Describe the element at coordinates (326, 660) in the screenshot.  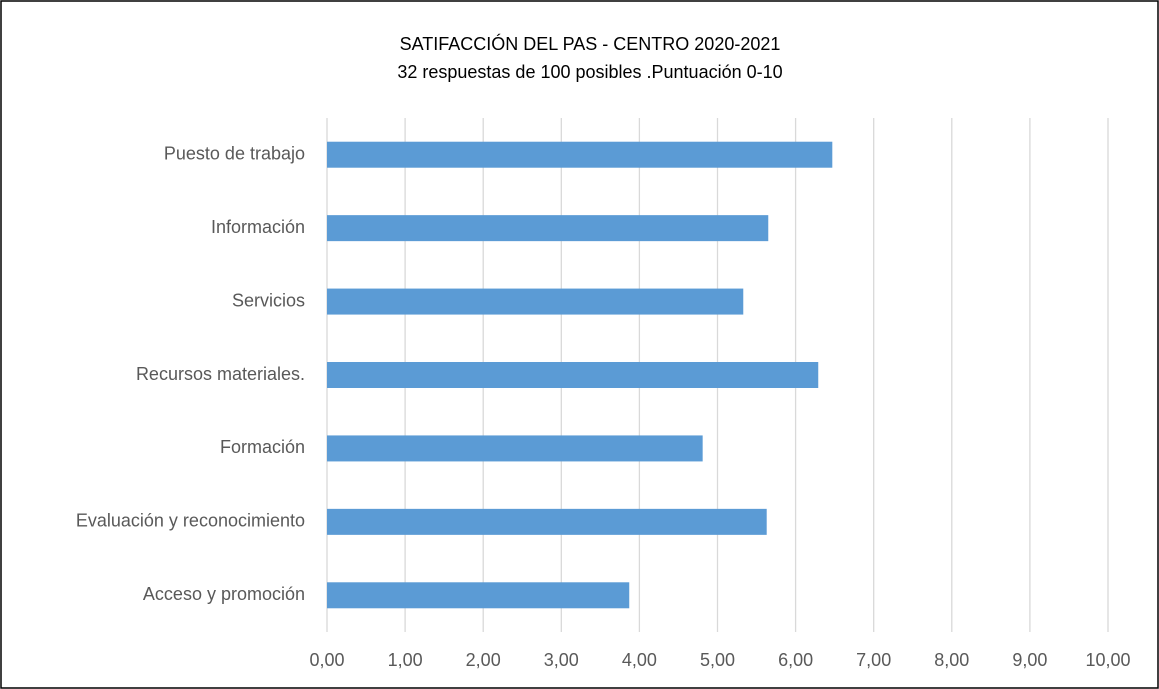
I see `x-tick-label: 0,00` at that location.